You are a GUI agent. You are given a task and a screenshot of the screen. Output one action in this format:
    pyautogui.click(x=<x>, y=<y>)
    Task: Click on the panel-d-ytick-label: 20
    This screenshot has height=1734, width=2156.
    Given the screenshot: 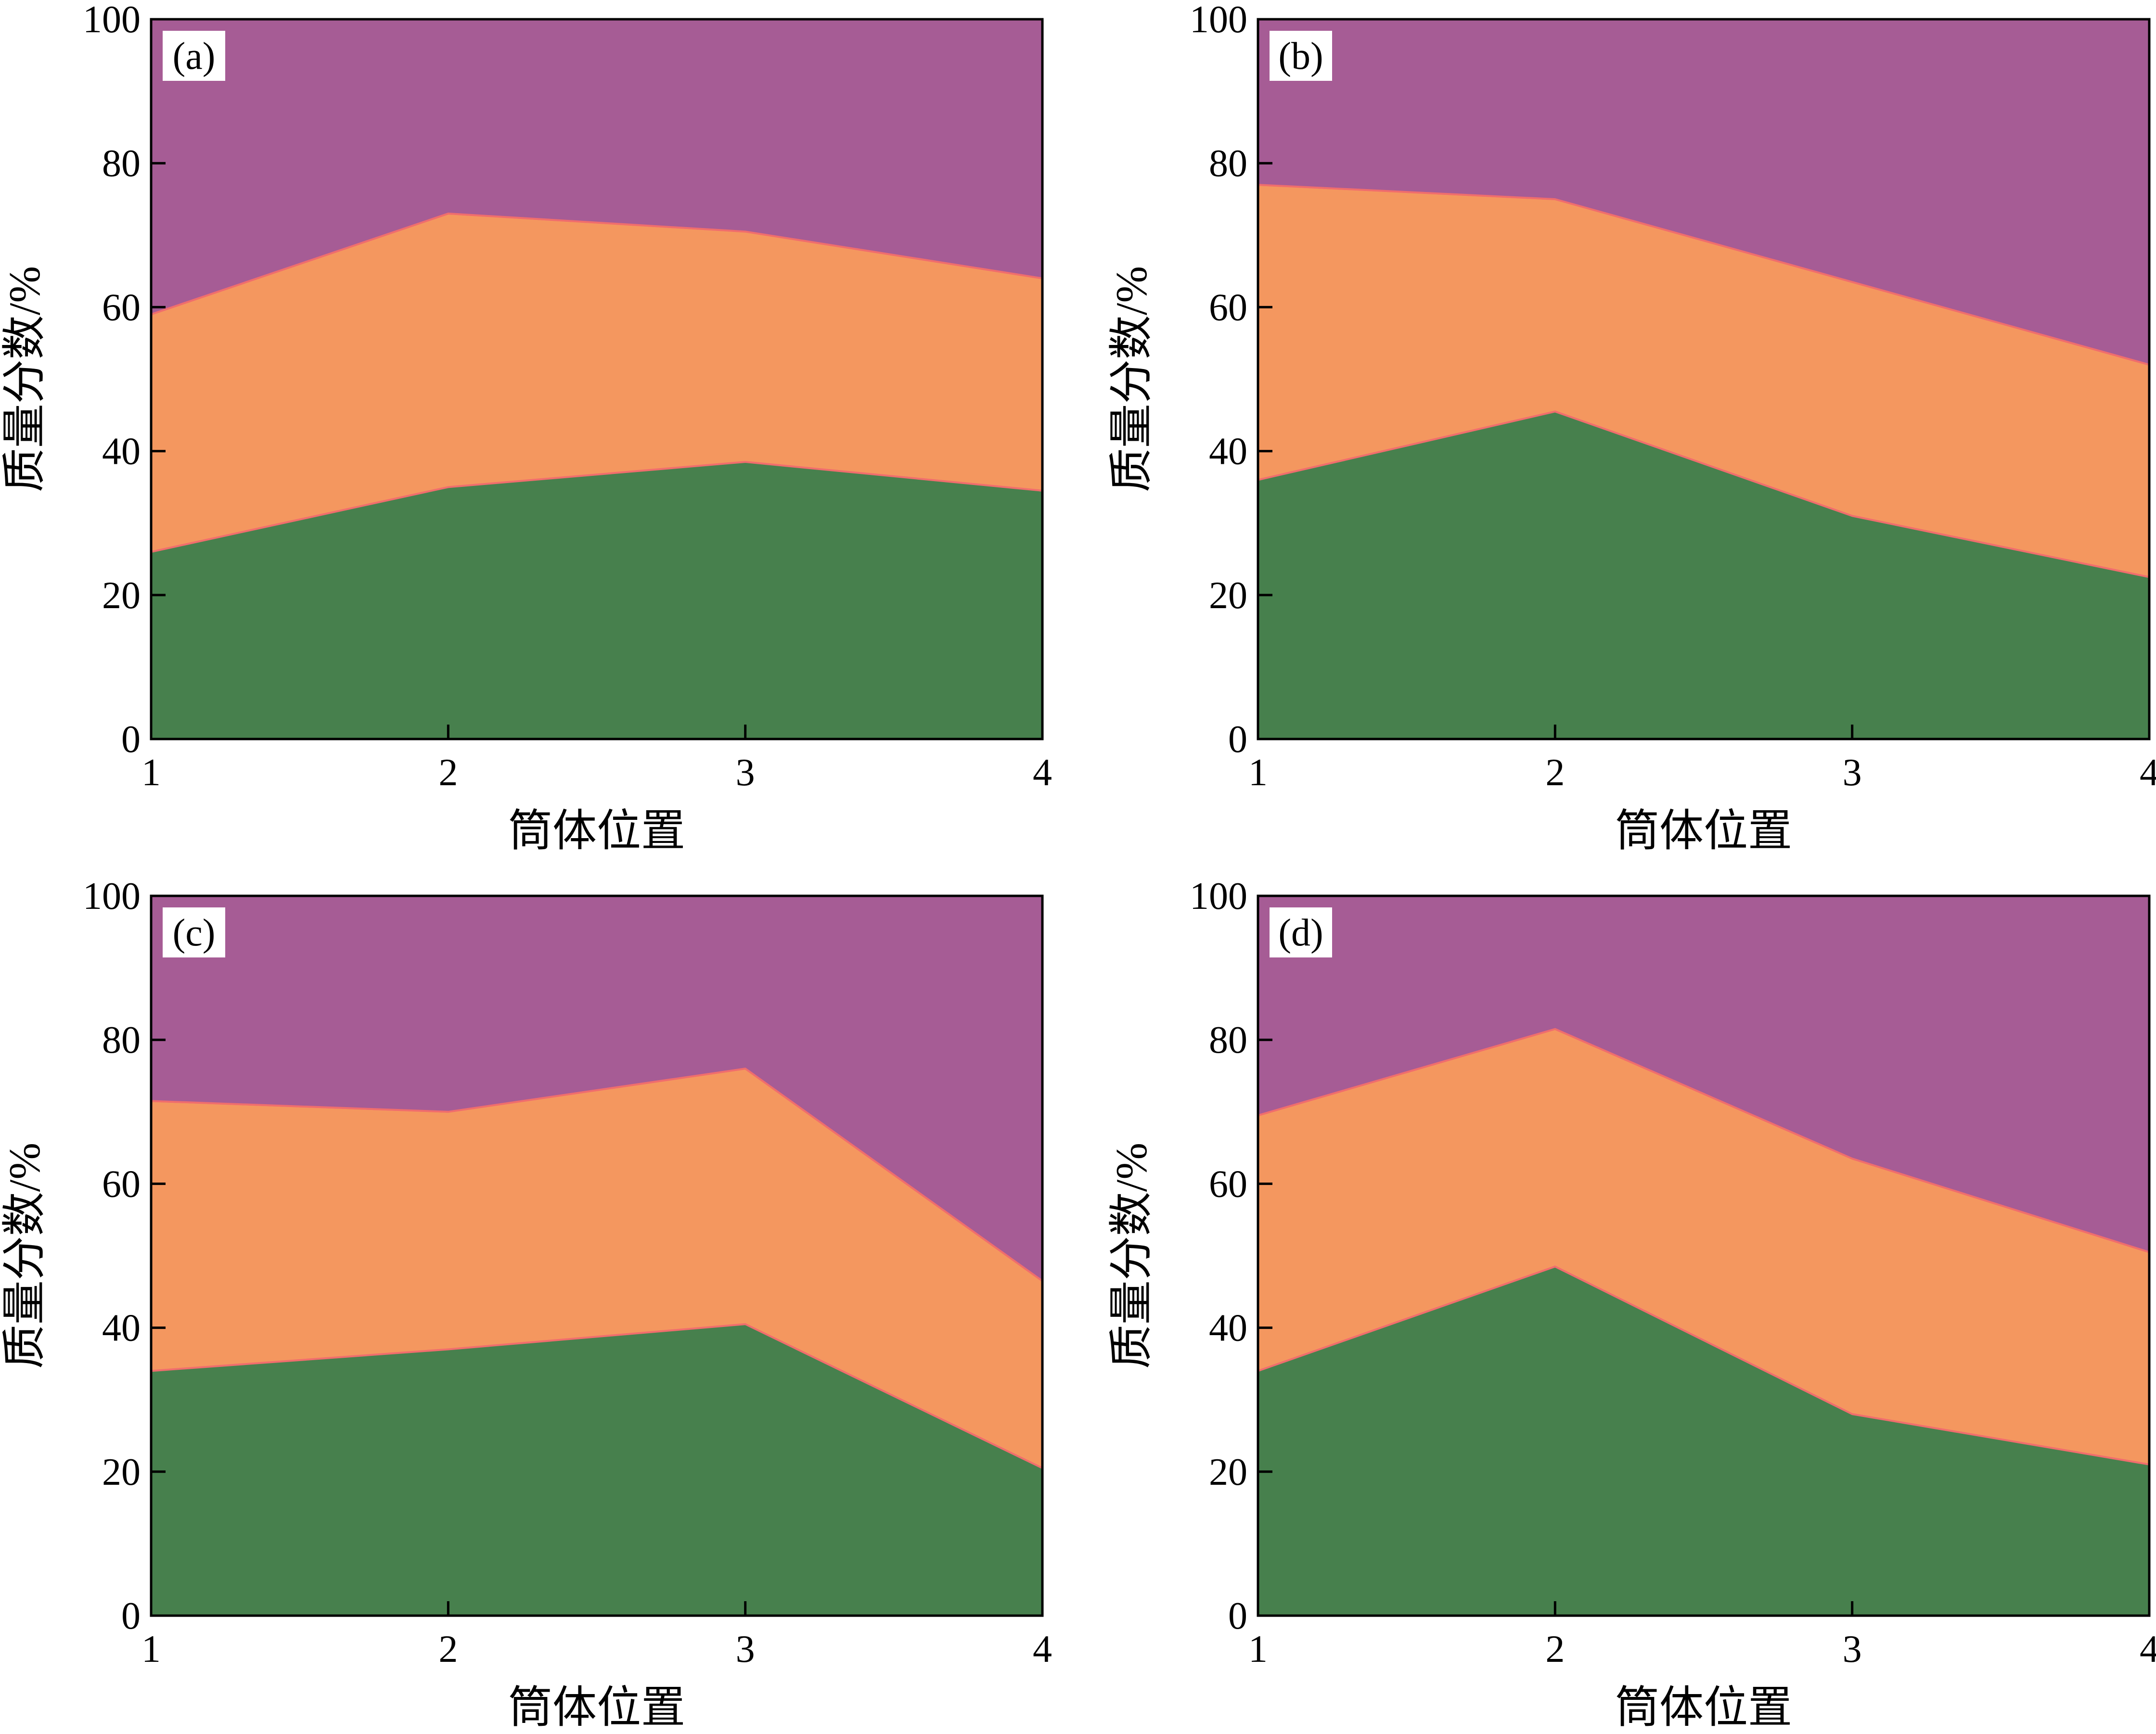 What is the action you would take?
    pyautogui.click(x=1228, y=1472)
    